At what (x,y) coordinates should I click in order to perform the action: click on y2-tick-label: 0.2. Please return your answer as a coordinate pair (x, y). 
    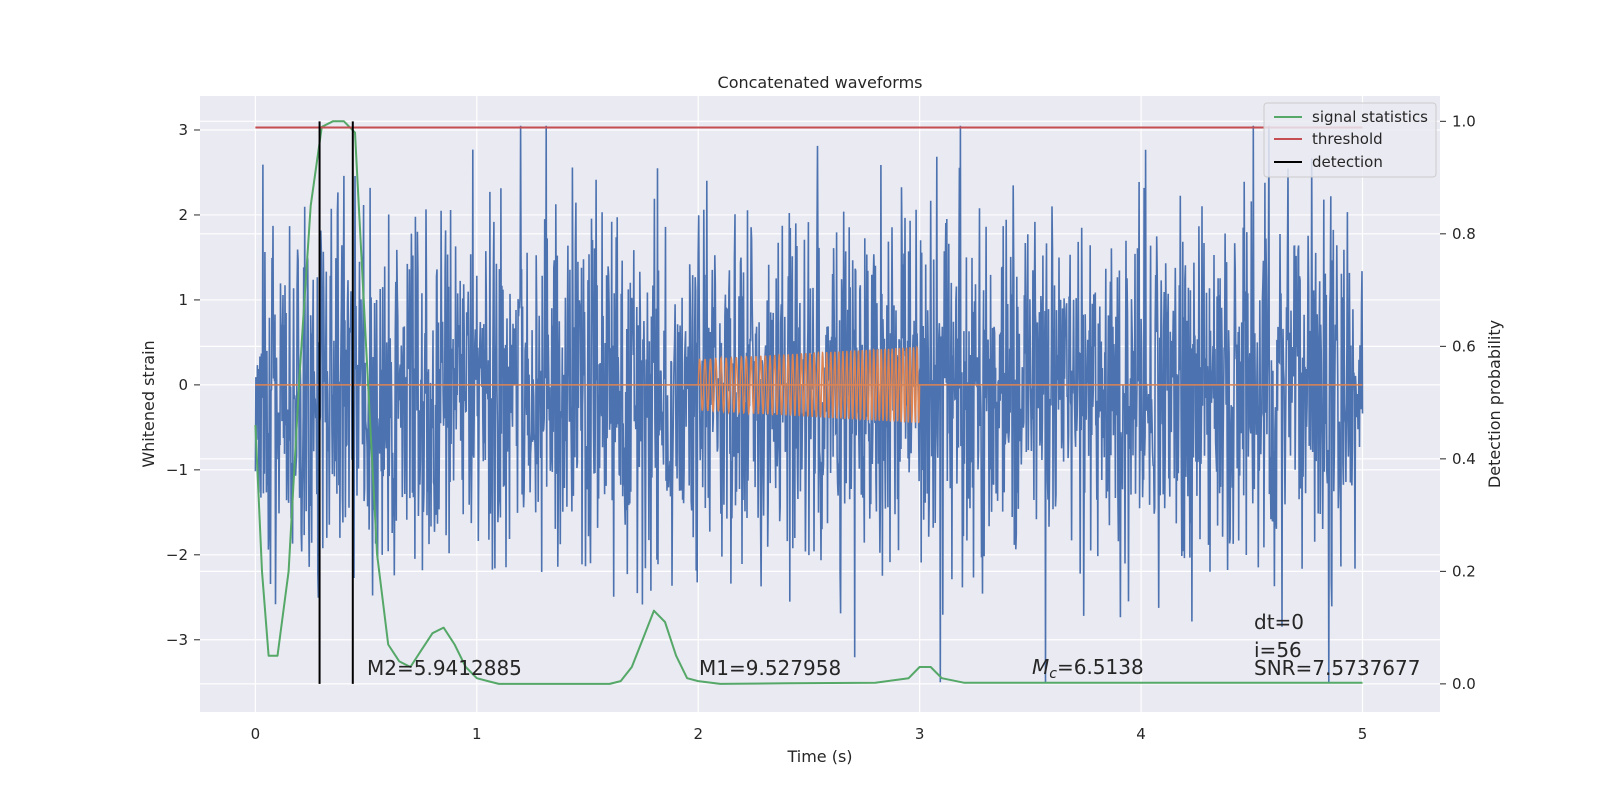
    Looking at the image, I should click on (1464, 571).